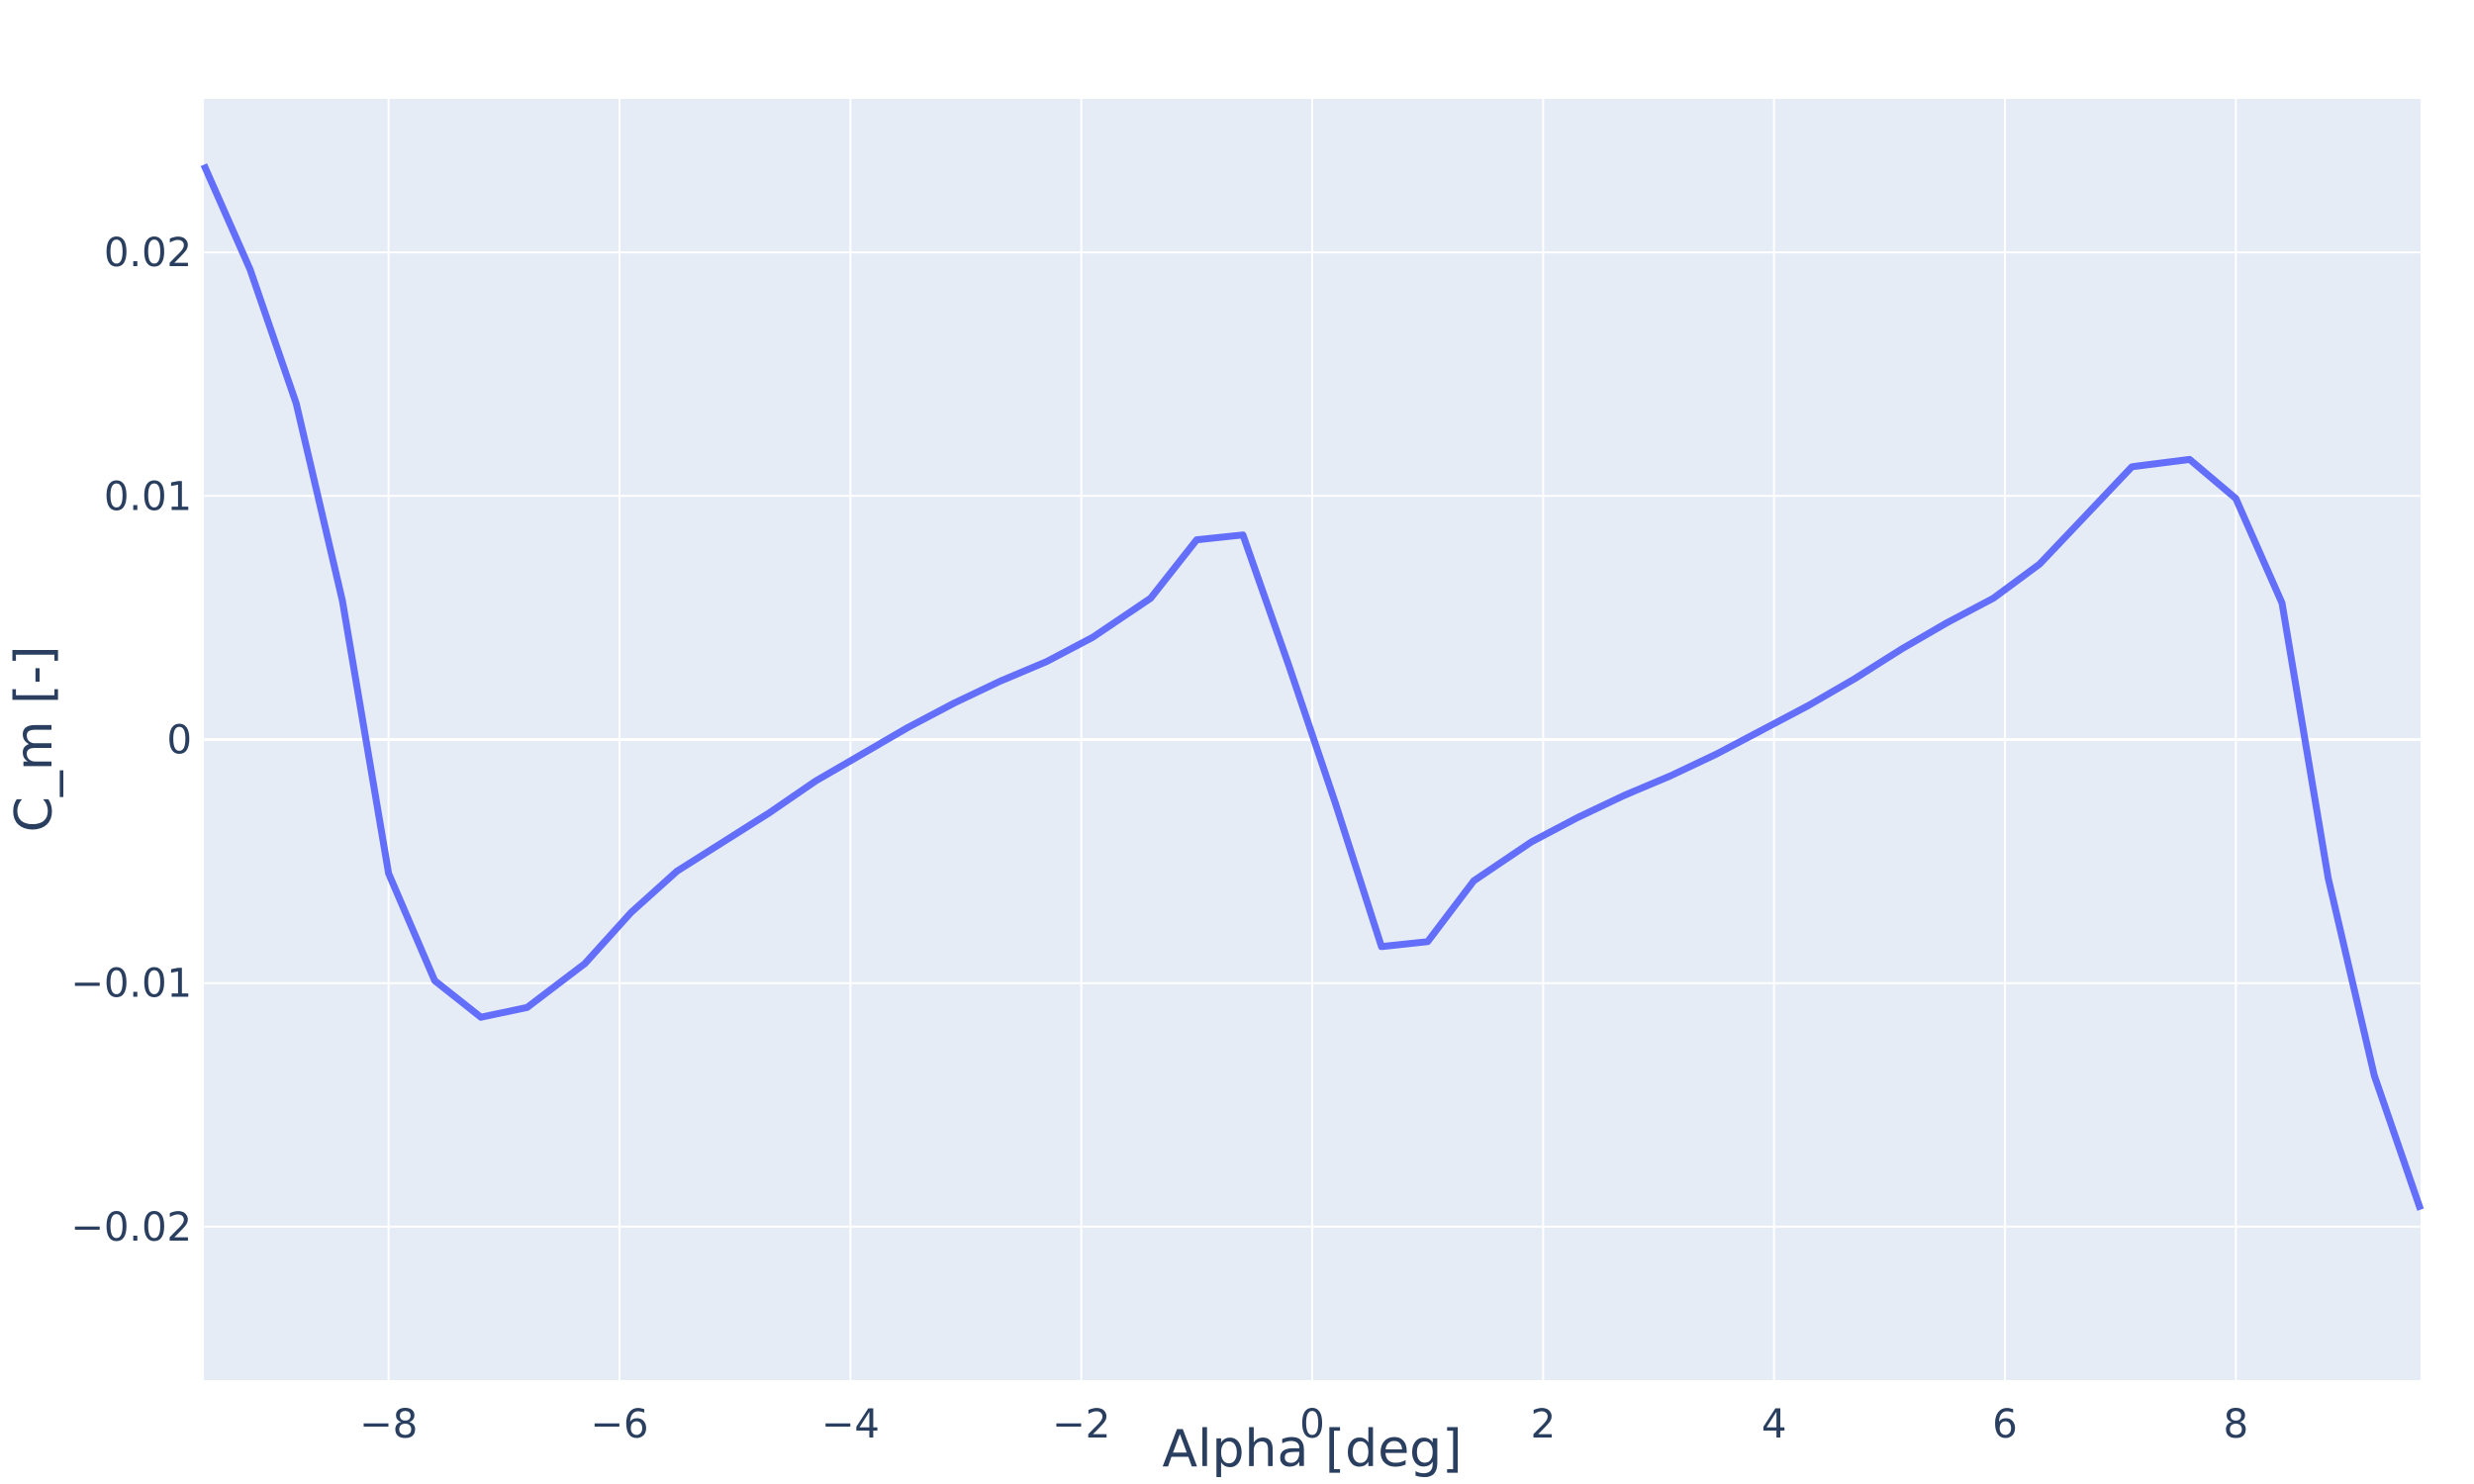 This screenshot has width=2474, height=1484. I want to click on x-tick-label: −2, so click(1081, 1424).